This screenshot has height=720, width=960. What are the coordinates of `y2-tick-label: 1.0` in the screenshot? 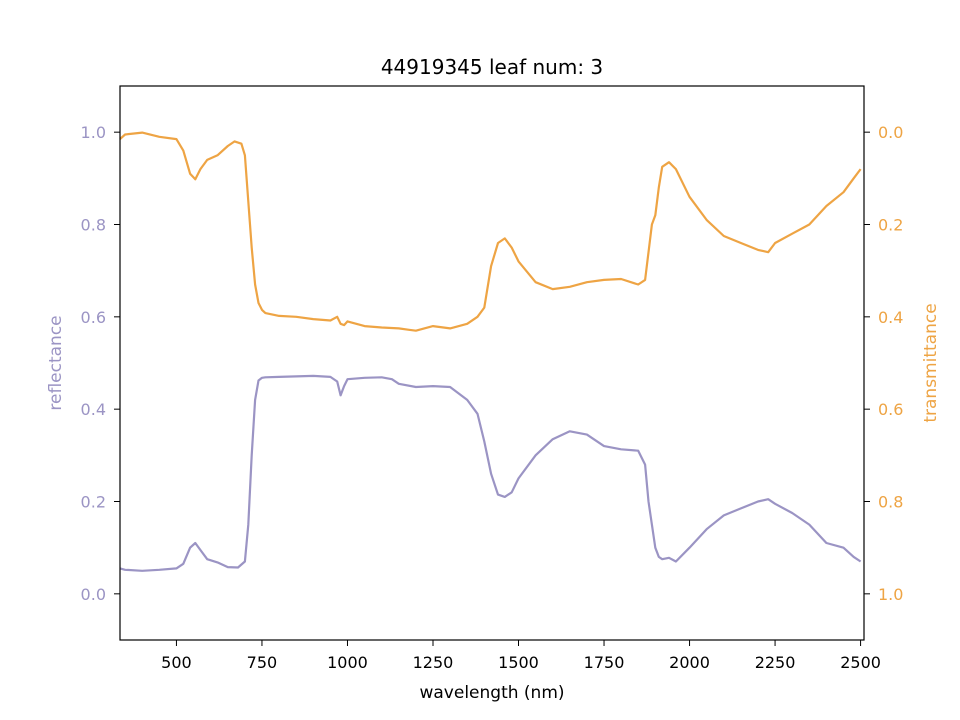 It's located at (890, 594).